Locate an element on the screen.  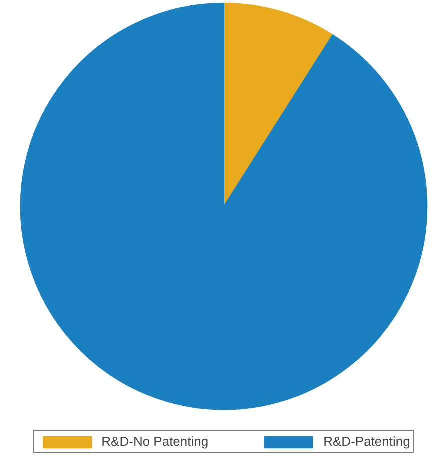
legend-label: R&D-No Patenting is located at coordinates (155, 441).